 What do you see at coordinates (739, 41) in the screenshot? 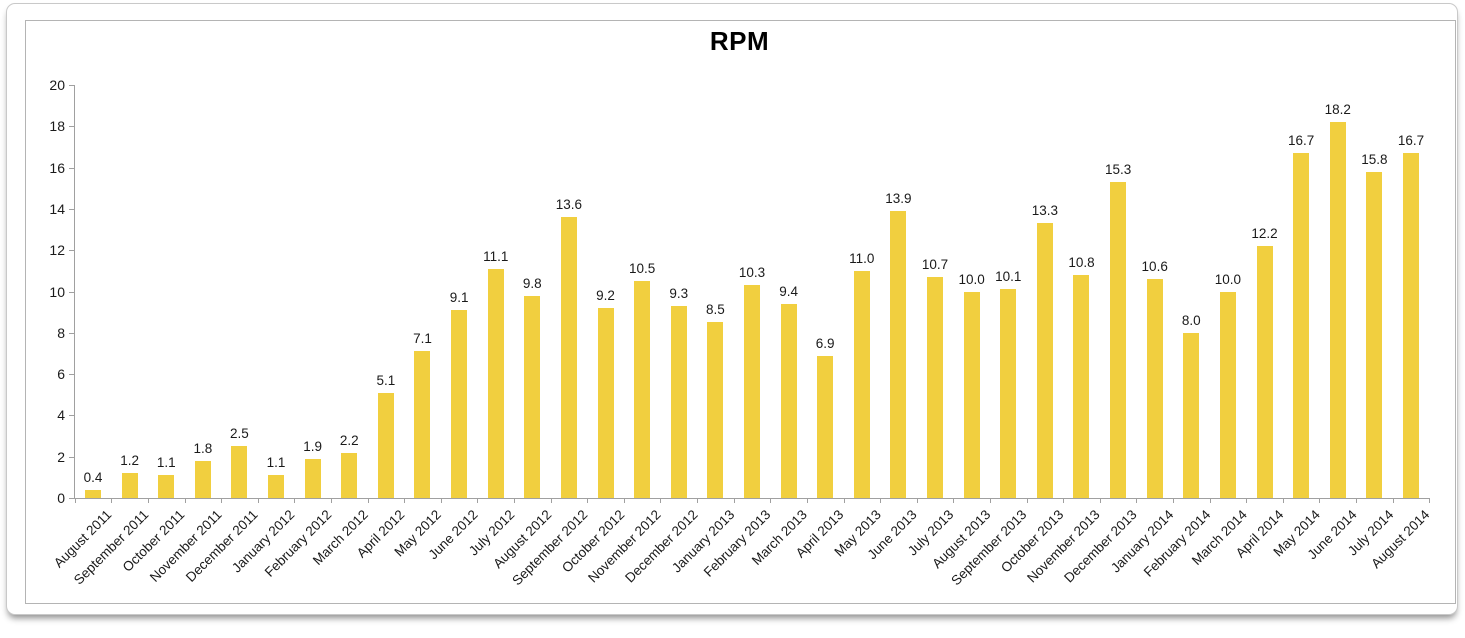
I see `chart-title: RPM` at bounding box center [739, 41].